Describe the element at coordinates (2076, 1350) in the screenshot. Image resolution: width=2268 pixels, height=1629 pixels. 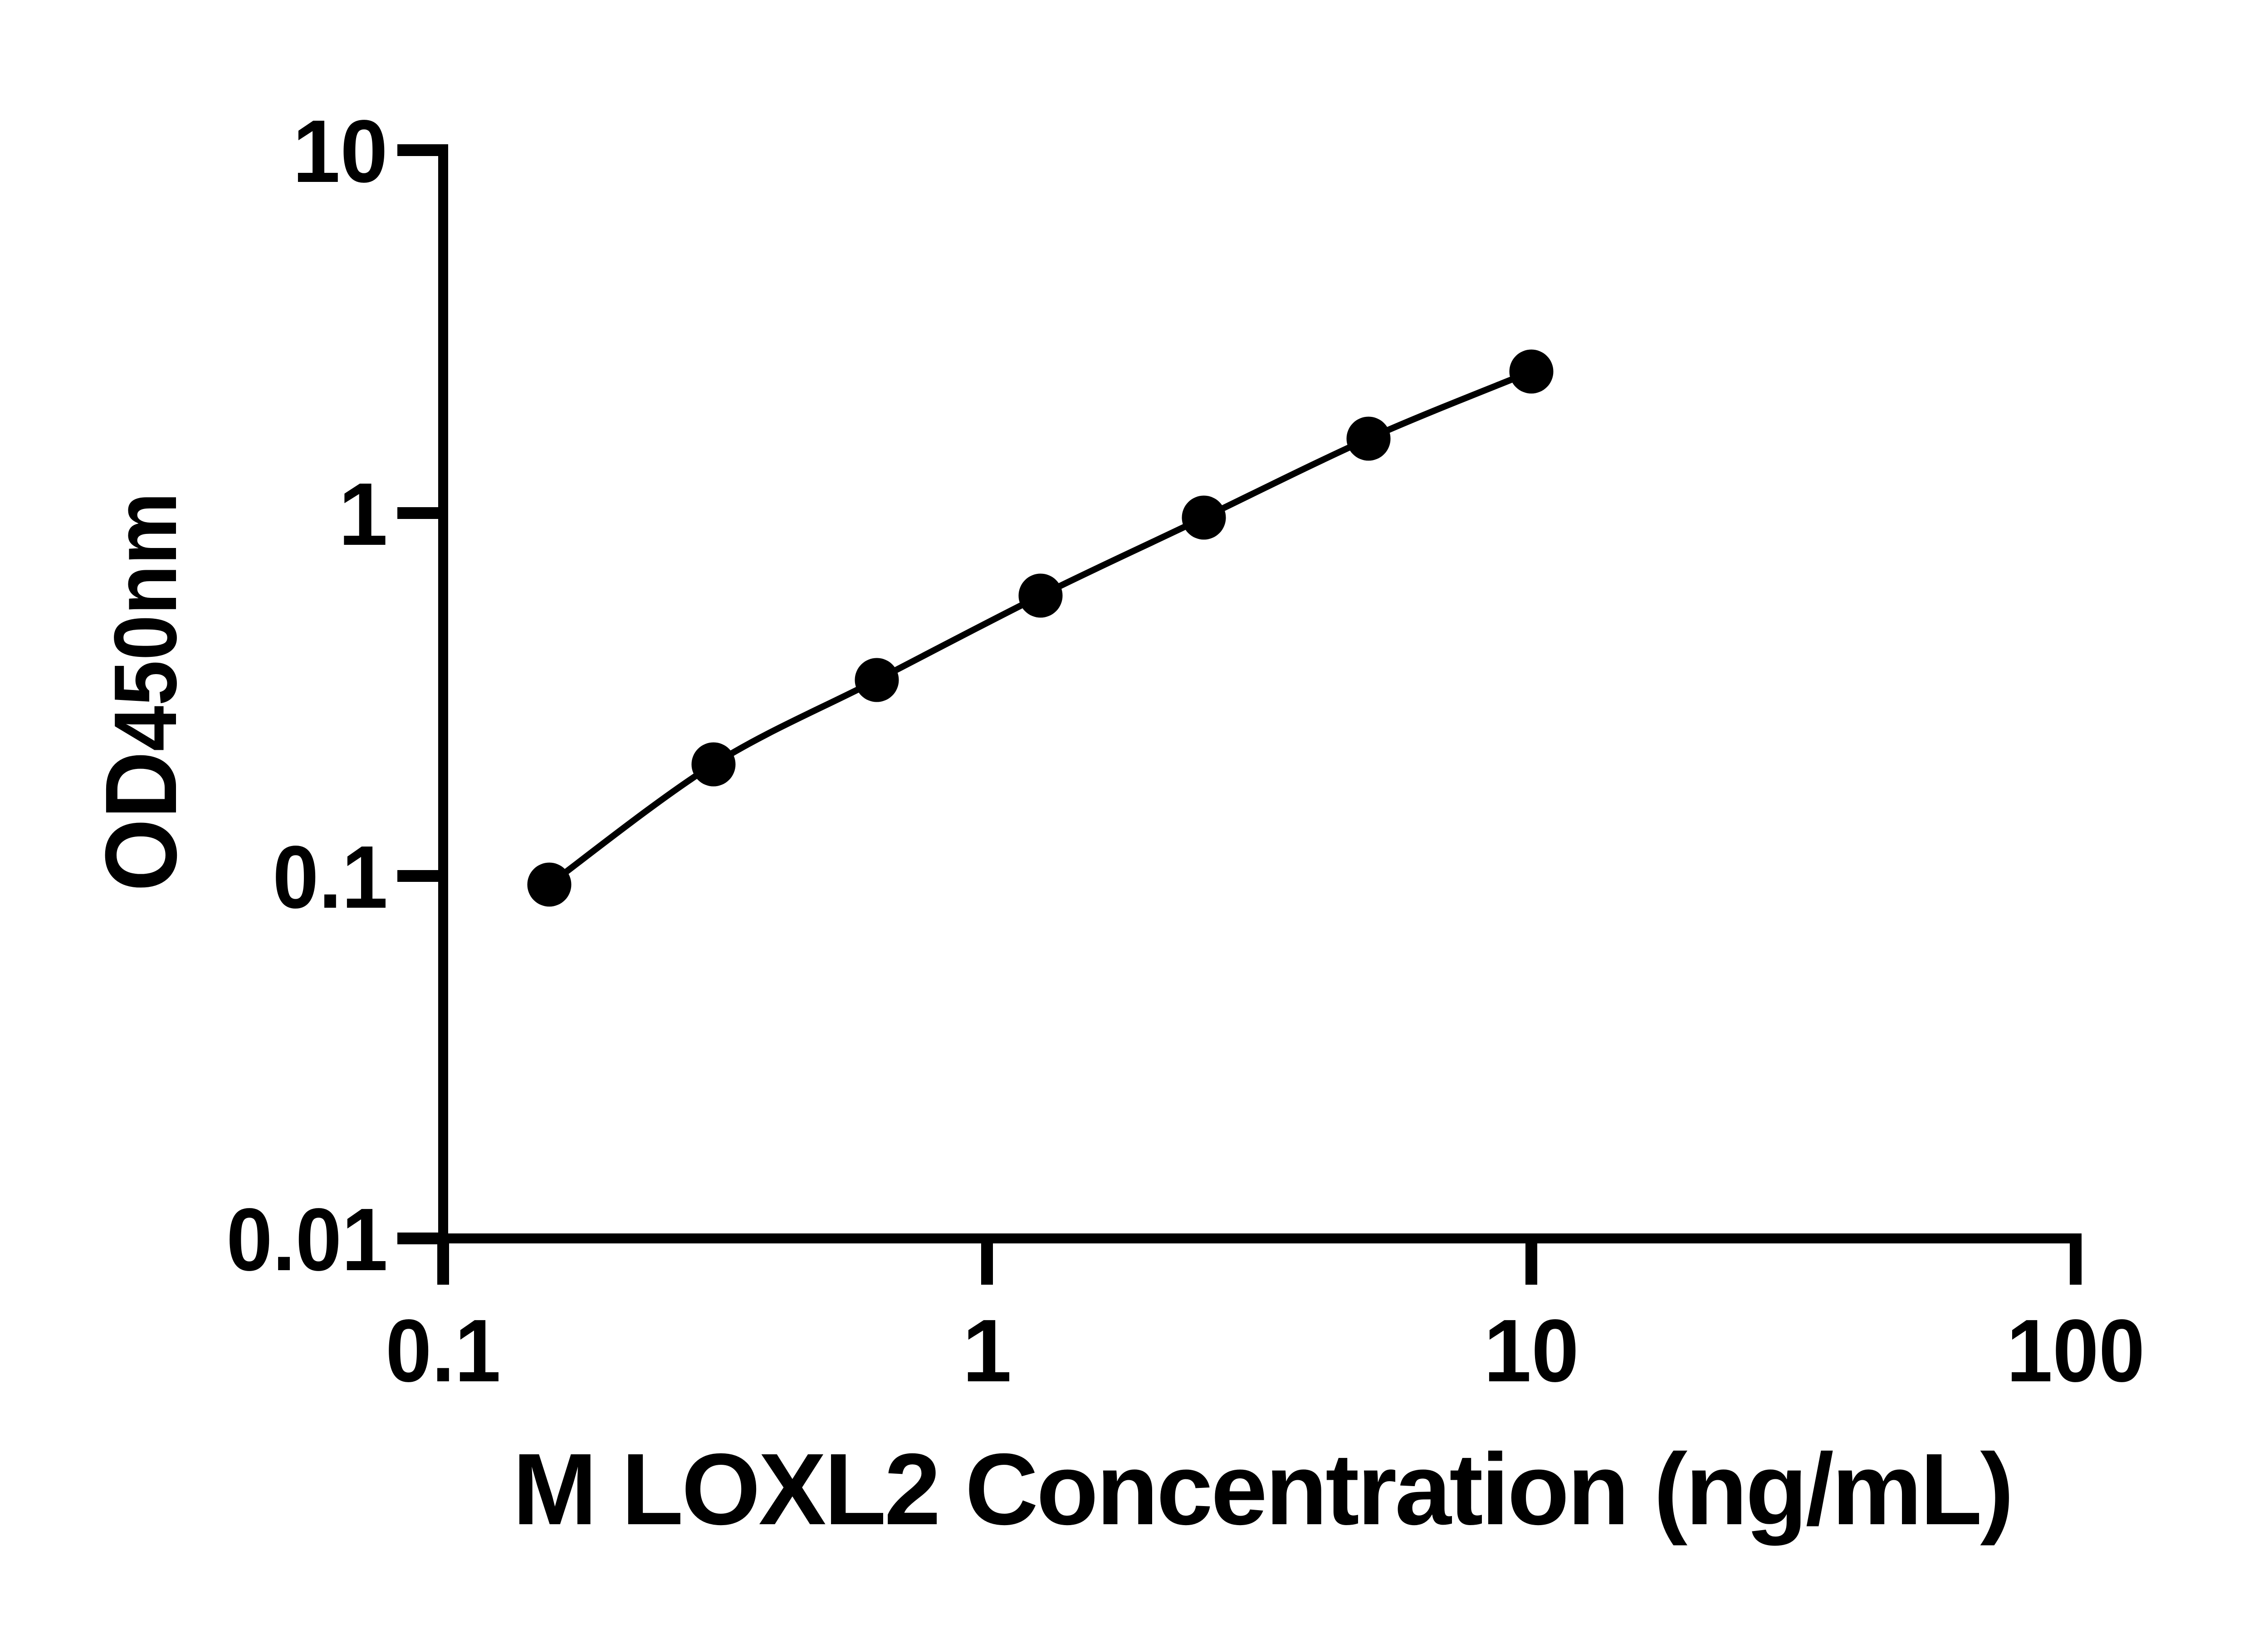
I see `svg-text: 100` at that location.